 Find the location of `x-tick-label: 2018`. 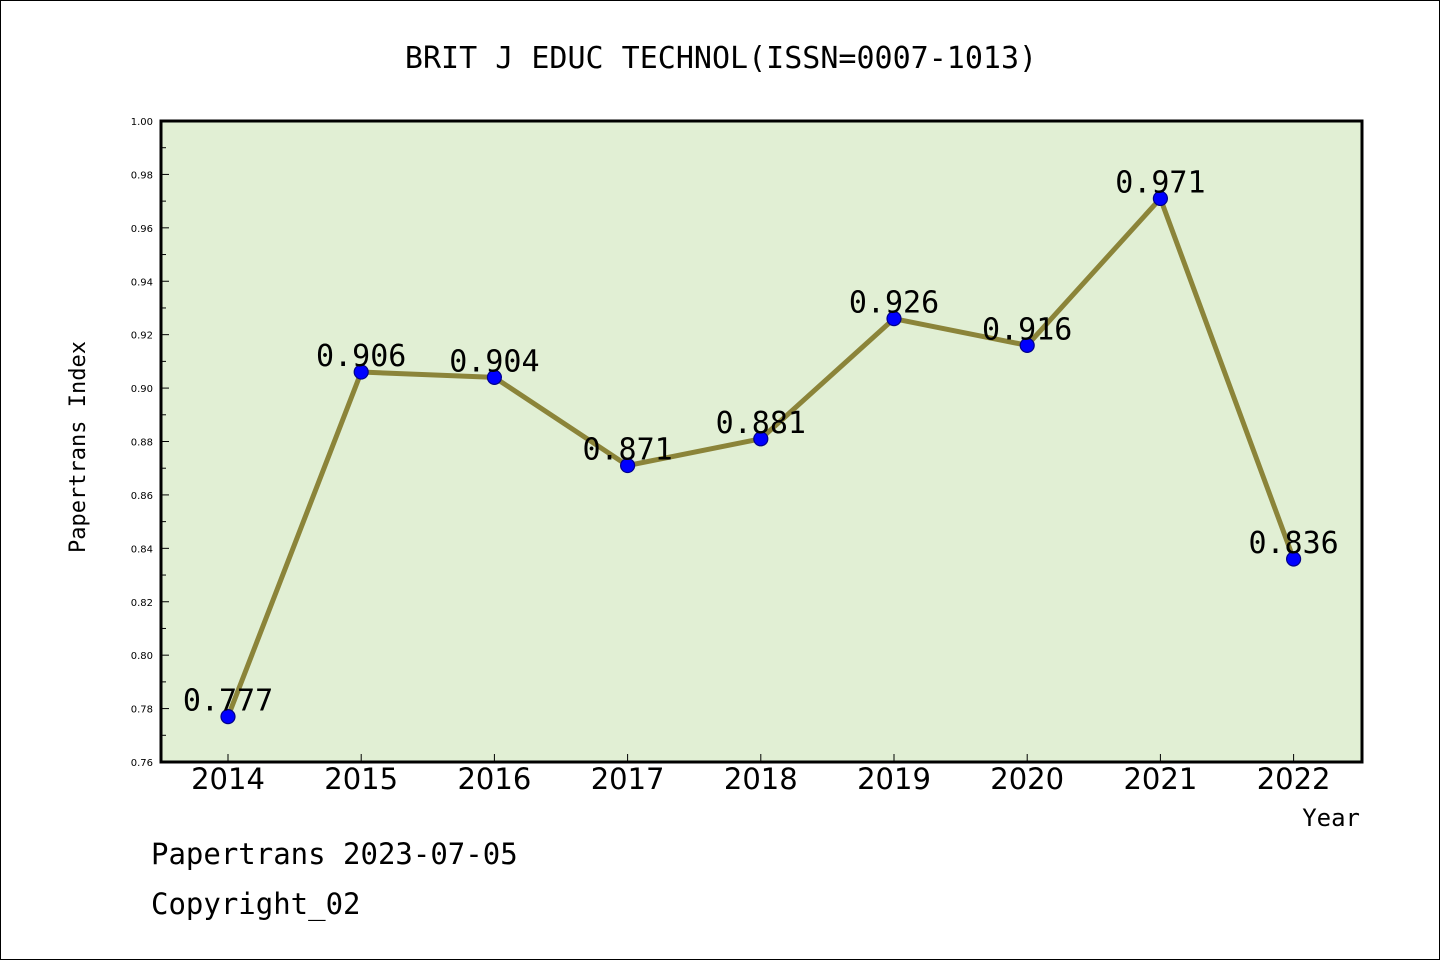

x-tick-label: 2018 is located at coordinates (761, 779).